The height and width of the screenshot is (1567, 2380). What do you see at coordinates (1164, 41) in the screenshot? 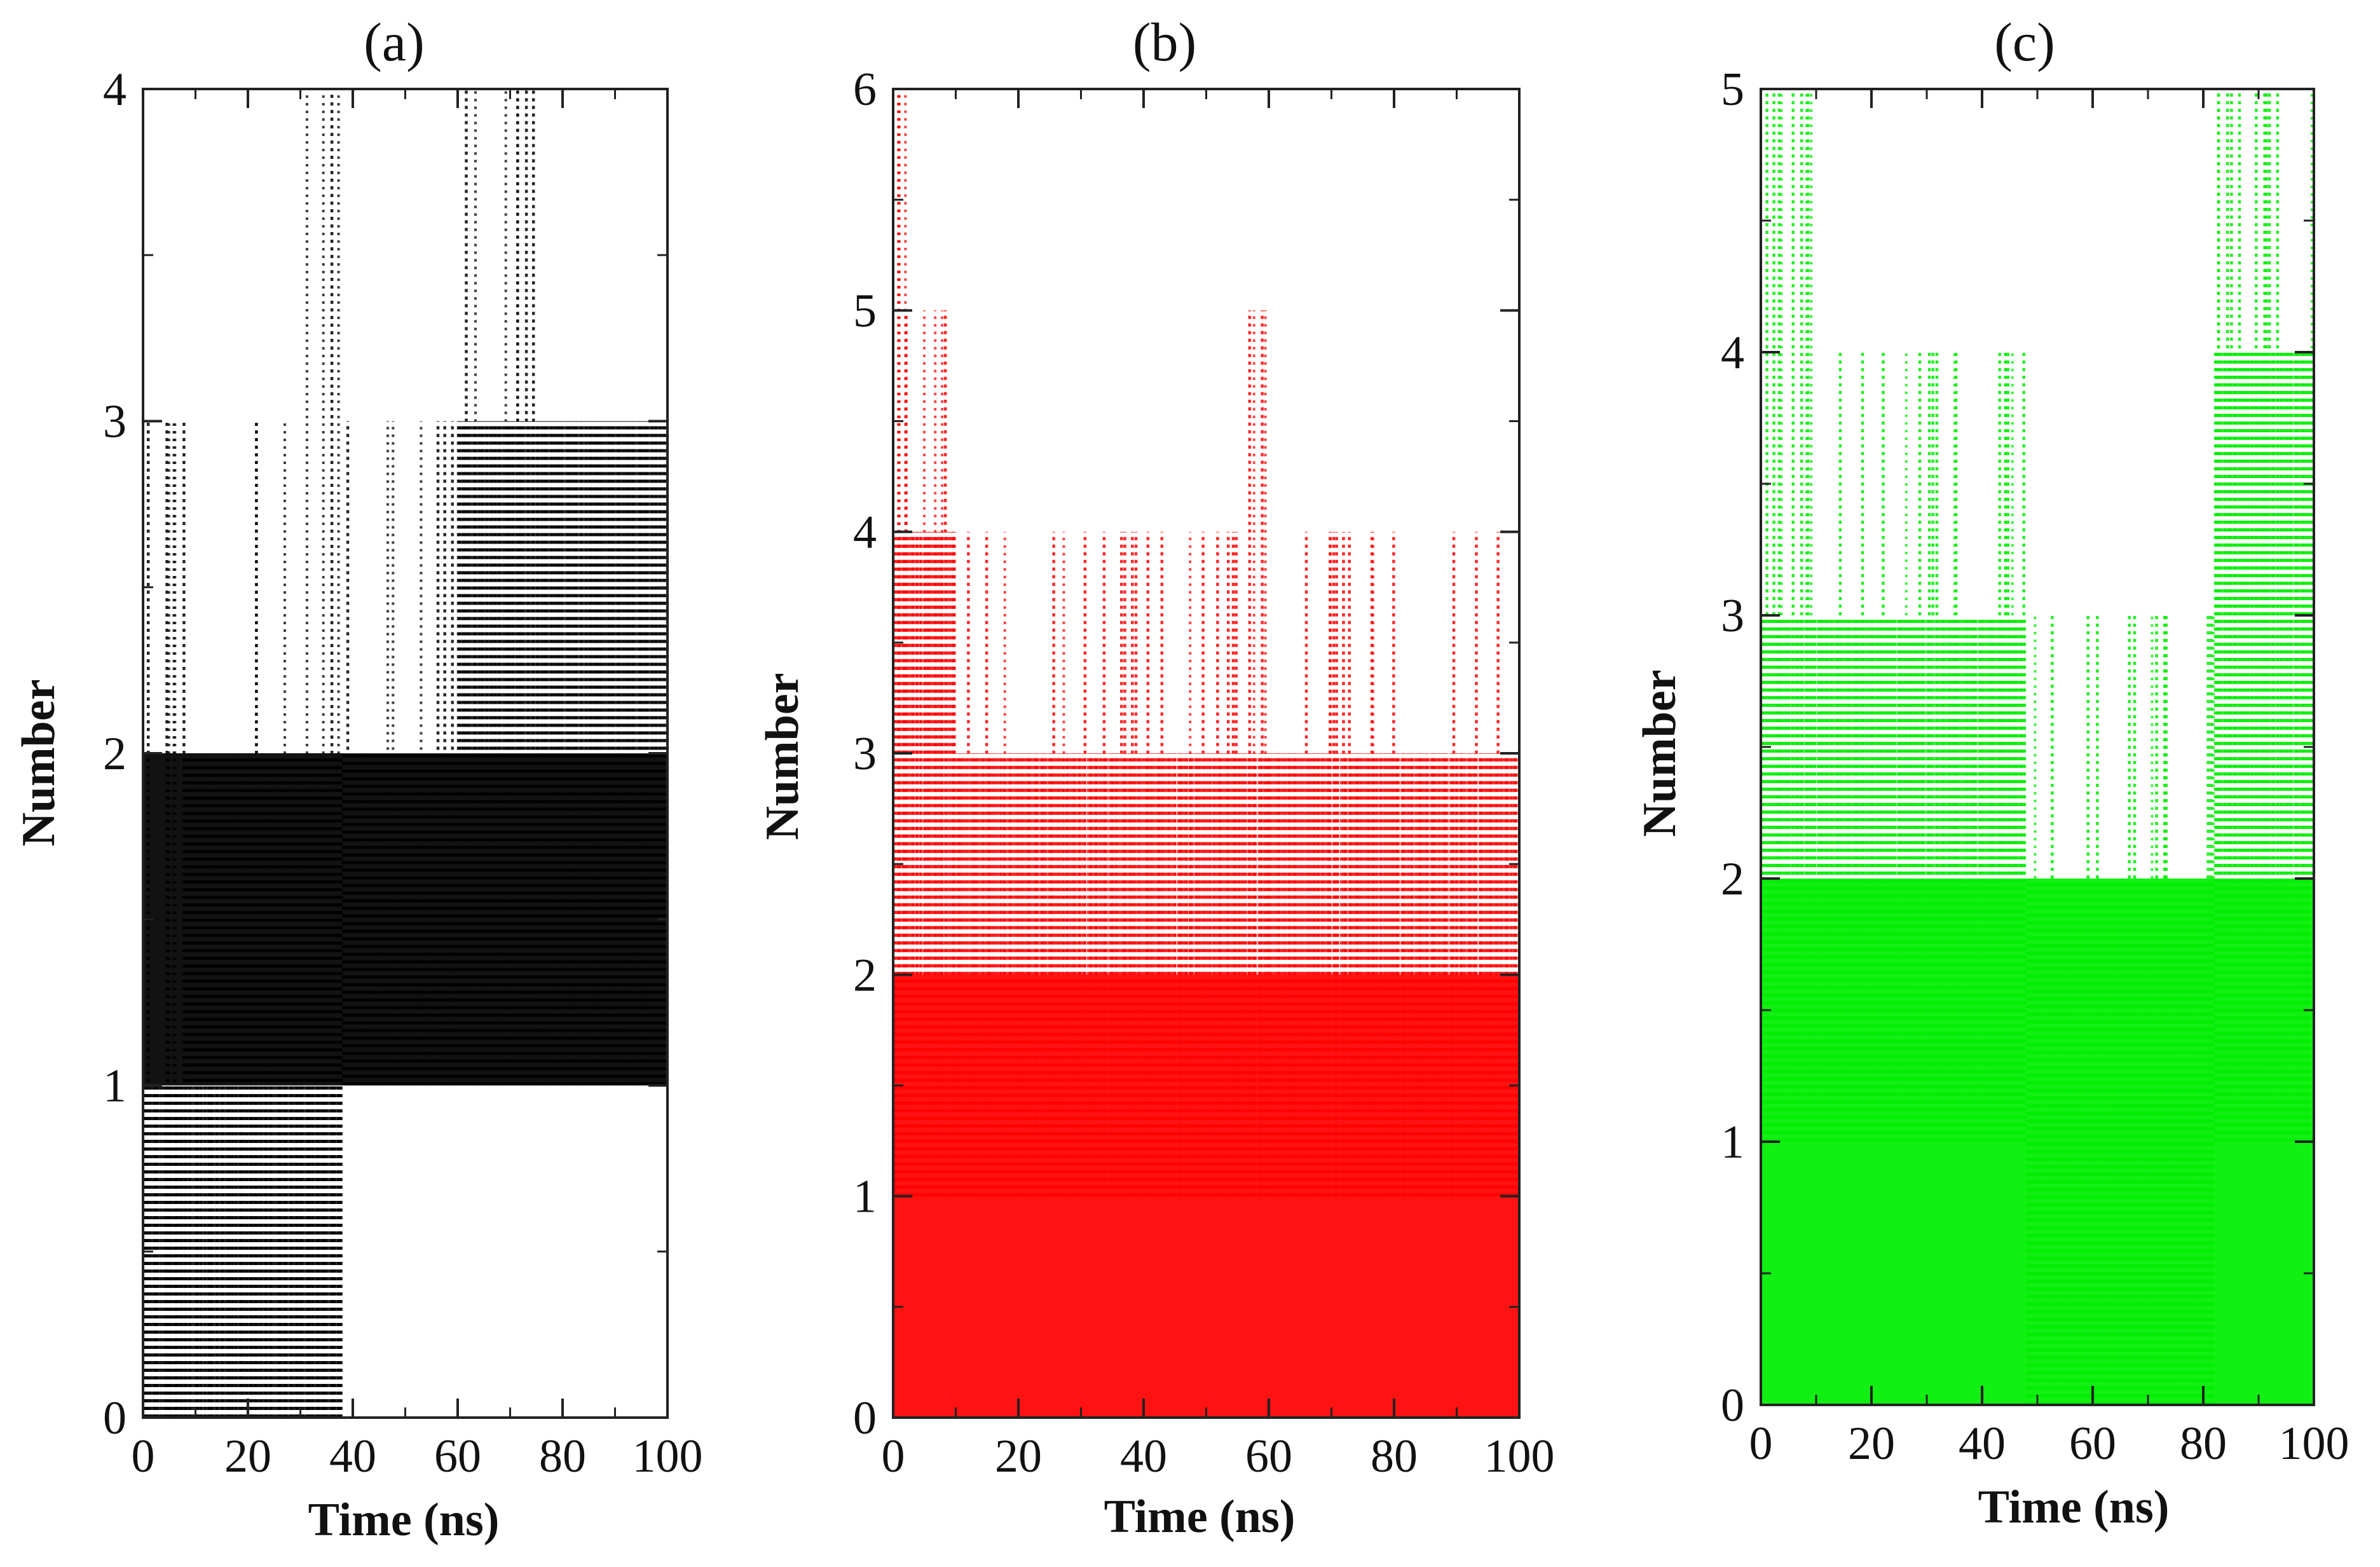
I see `panel-b-title: (b)` at bounding box center [1164, 41].